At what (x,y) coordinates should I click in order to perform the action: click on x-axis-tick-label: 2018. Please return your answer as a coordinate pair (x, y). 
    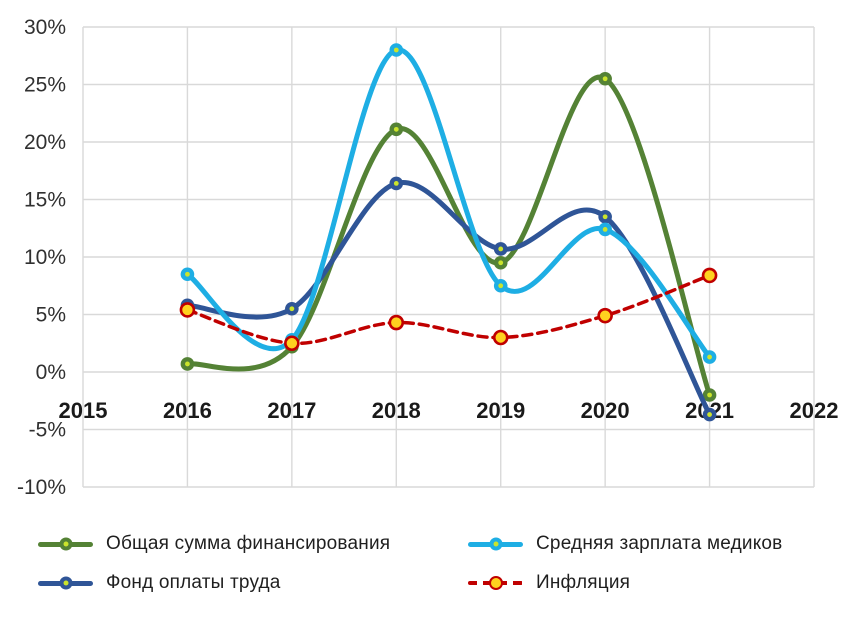
    Looking at the image, I should click on (396, 410).